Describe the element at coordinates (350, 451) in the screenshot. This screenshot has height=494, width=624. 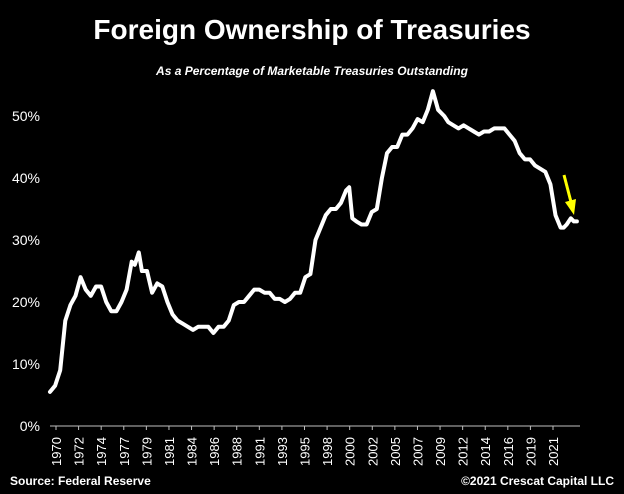
I see `x-tick-label: 2000` at that location.